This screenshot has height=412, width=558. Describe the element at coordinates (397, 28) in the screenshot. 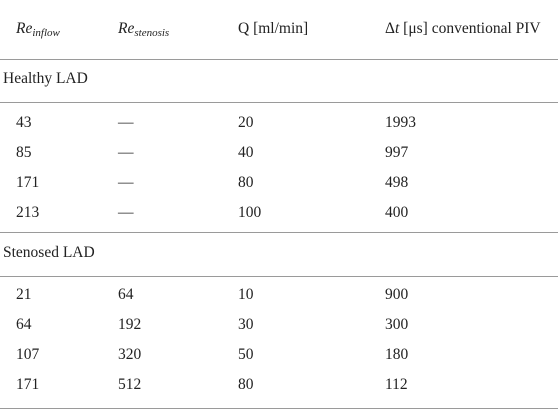

I see `header-delta-var: t` at that location.